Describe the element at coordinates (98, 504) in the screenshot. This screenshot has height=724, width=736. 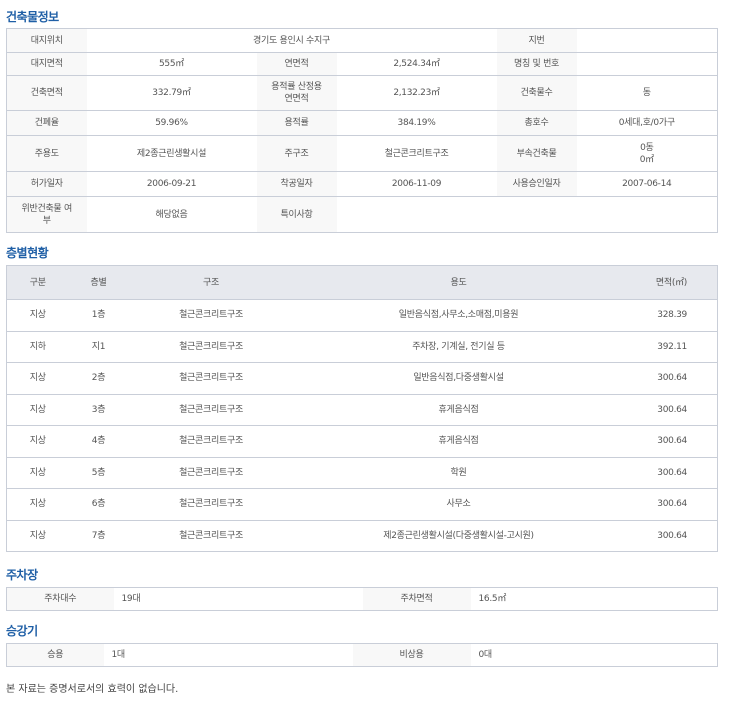
I see `table-cell: 6층` at that location.